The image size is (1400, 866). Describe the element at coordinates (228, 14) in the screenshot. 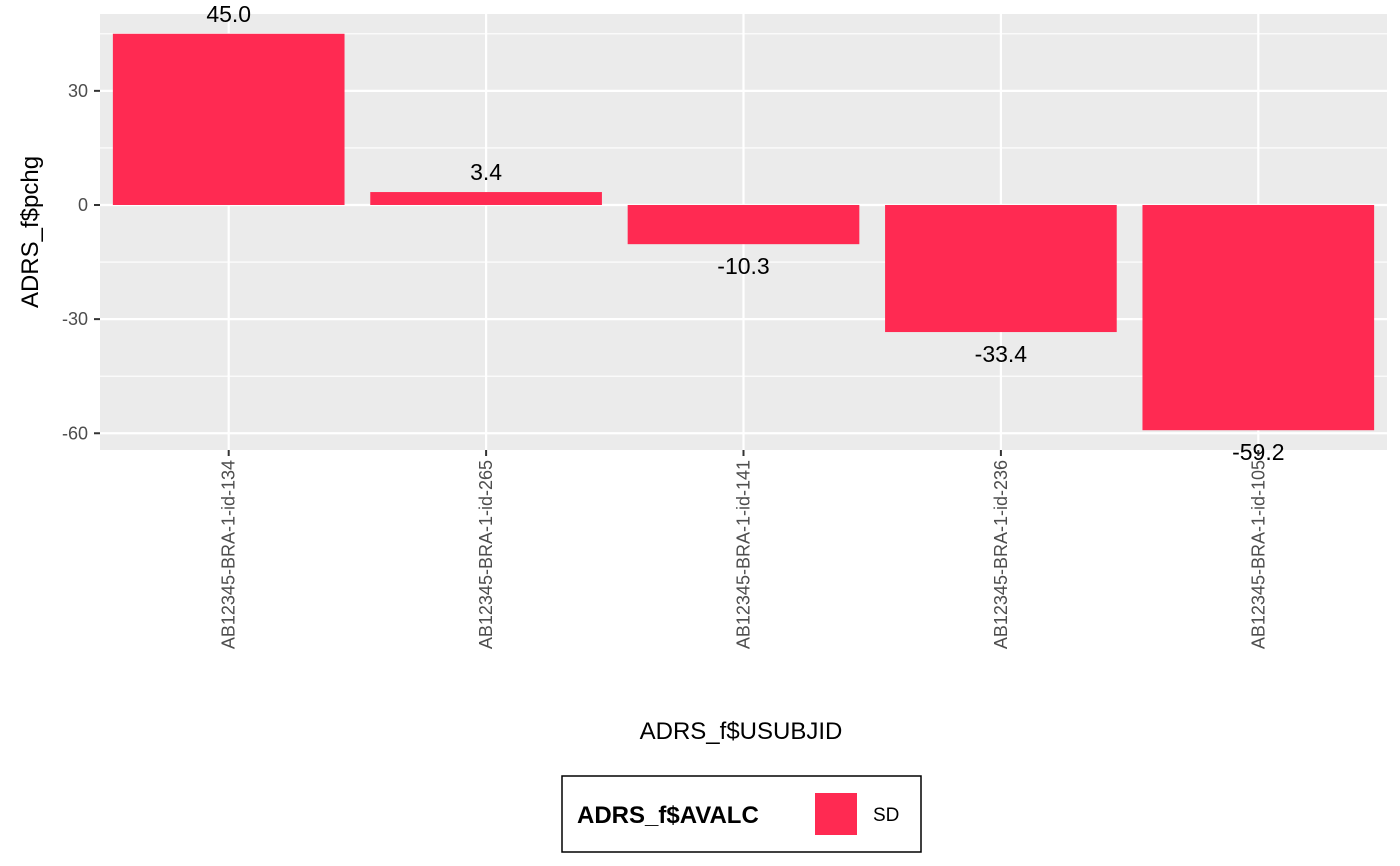

I see `bar-value-label: 45.0` at that location.